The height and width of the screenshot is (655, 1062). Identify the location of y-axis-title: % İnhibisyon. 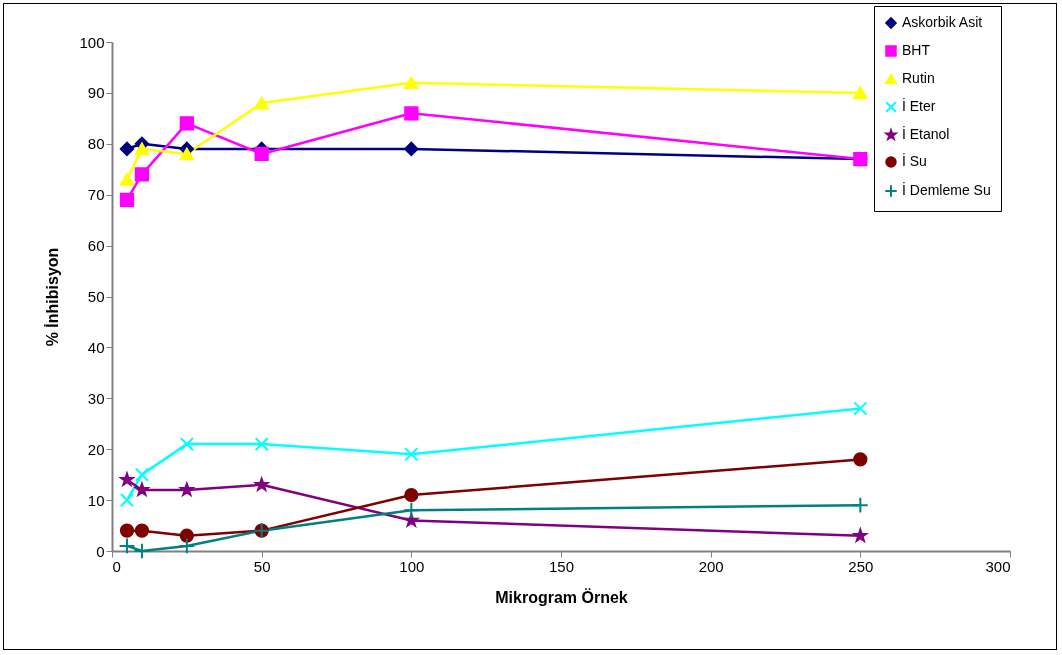
(53, 297).